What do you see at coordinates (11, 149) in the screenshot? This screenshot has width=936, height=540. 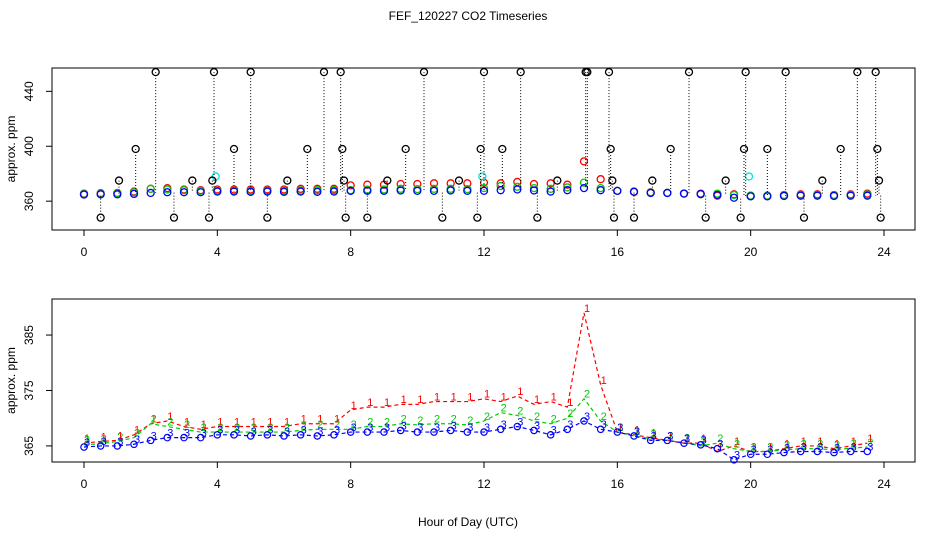 I see `y-axis-label: approx. ppm` at bounding box center [11, 149].